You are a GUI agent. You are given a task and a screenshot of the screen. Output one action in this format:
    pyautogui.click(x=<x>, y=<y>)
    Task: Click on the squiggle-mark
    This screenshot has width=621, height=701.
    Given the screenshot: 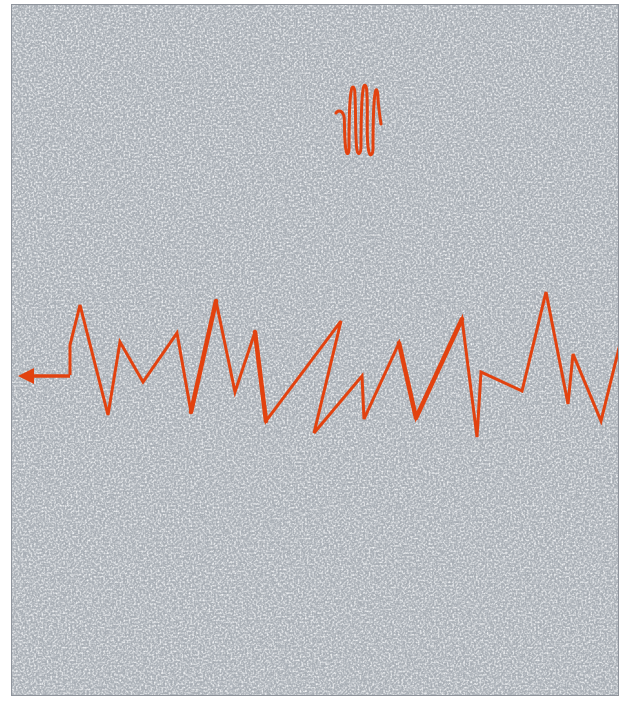 What is the action you would take?
    pyautogui.click(x=358, y=120)
    